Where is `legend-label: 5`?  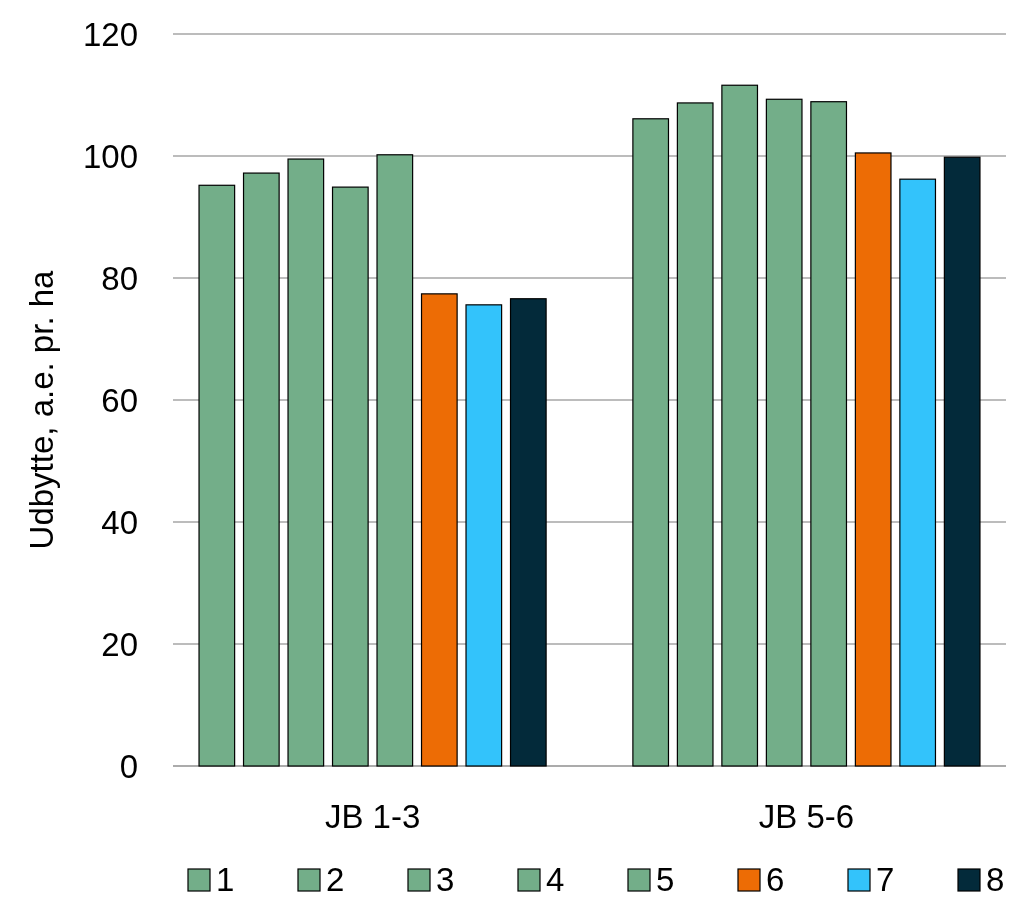
legend-label: 5 is located at coordinates (665, 879).